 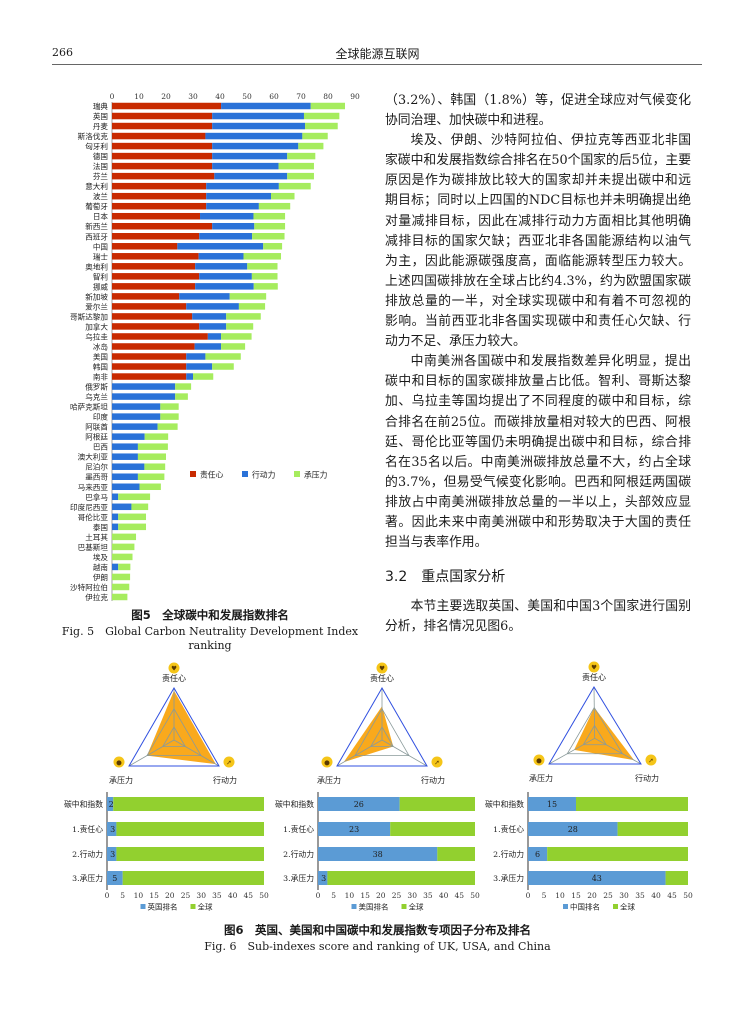 I want to click on category-label: 西班牙, so click(x=96, y=236).